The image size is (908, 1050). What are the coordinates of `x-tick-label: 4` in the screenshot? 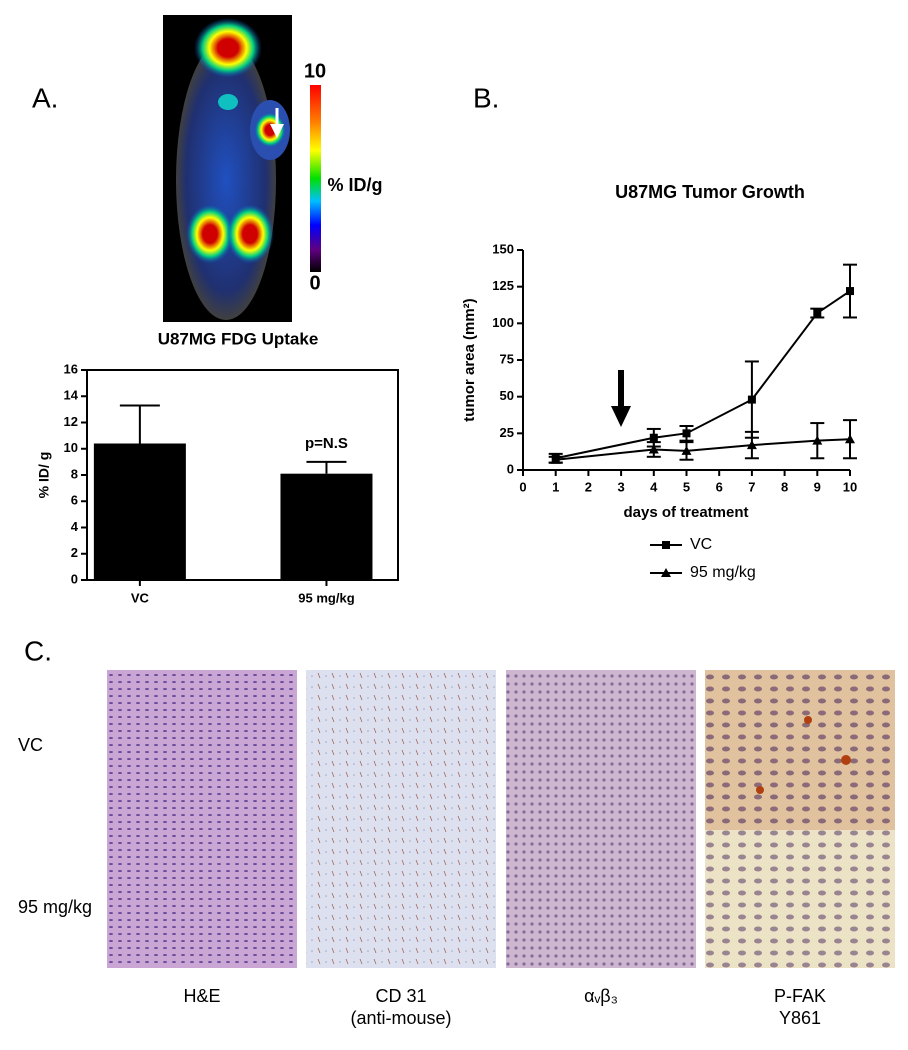 It's located at (654, 486).